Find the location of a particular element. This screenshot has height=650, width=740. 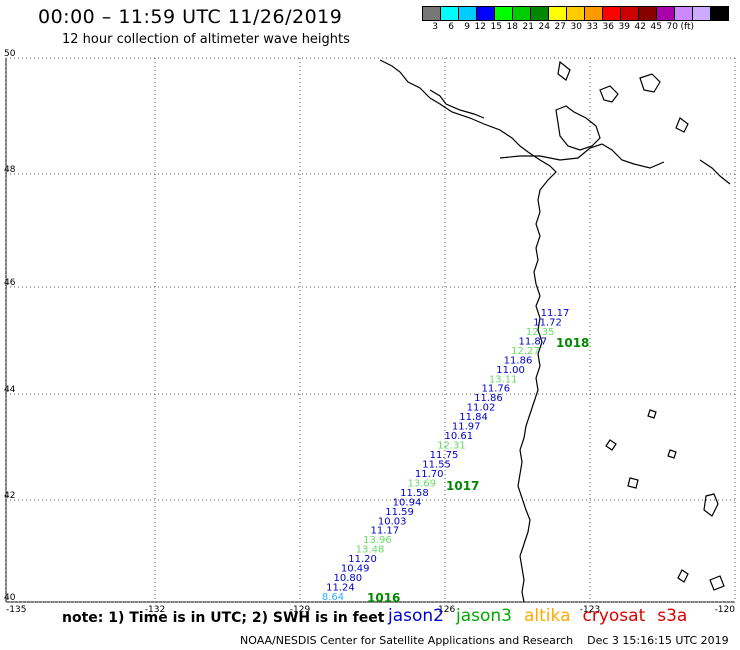

color-scale-label: 27 is located at coordinates (560, 27).